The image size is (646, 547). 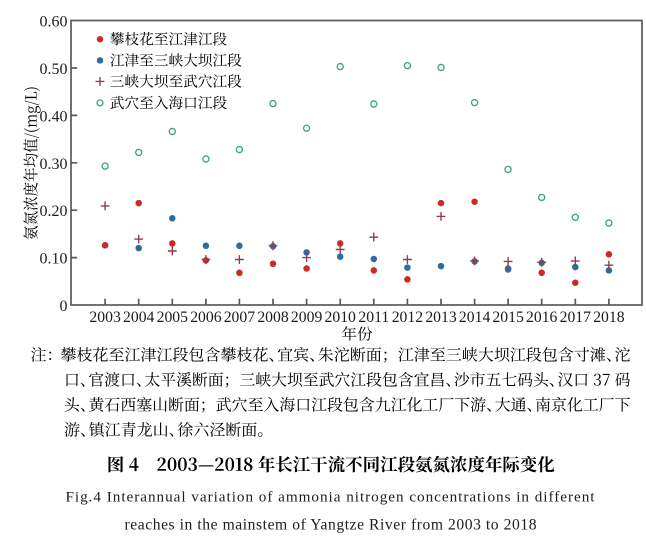 I want to click on svg-text: 0.40, so click(x=54, y=116).